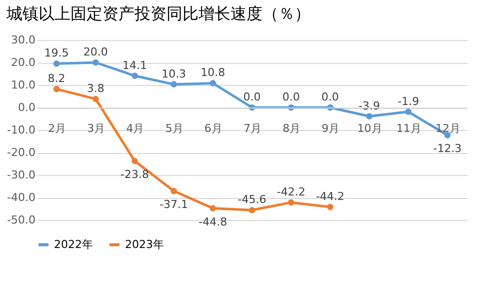  What do you see at coordinates (21, 175) in the screenshot?
I see `y-tick-label: -30.0` at bounding box center [21, 175].